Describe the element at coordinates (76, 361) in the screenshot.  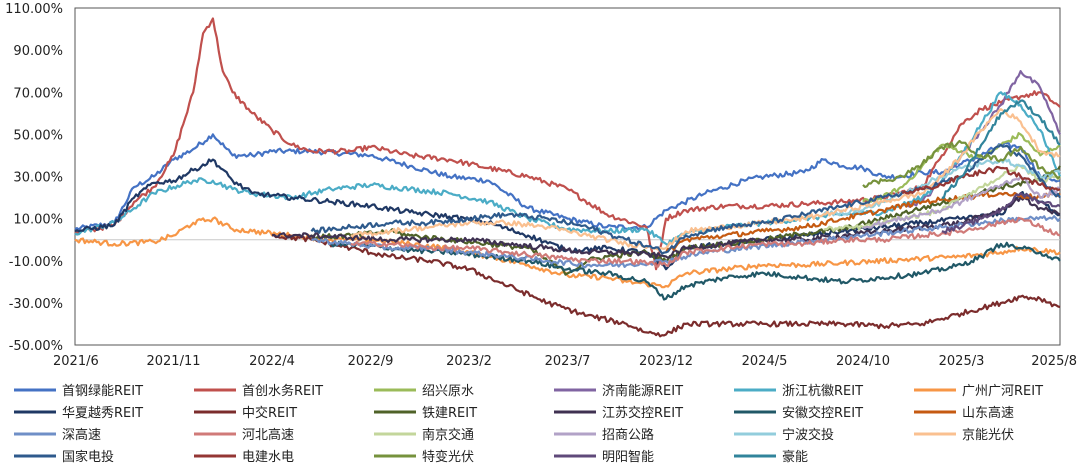
I see `x-tick-label: 2021/6` at that location.